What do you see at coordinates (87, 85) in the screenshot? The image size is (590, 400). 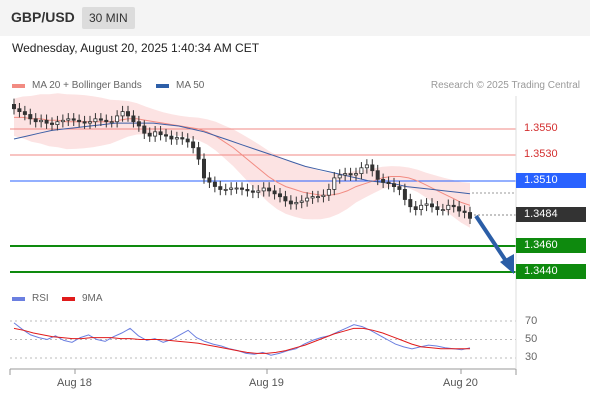 I see `ma20-label: MA 20 + Bollinger Bands` at bounding box center [87, 85].